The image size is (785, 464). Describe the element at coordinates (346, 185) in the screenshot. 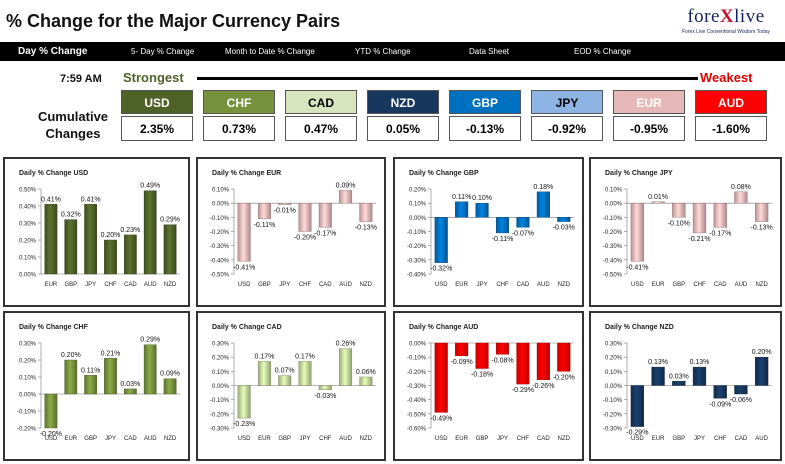

I see `data-label: 0.09%` at that location.